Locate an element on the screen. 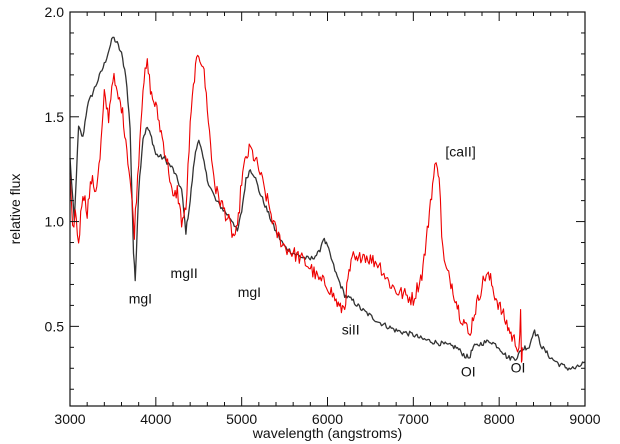 This screenshot has height=444, width=620. x-tick-label: 5000 is located at coordinates (241, 419).